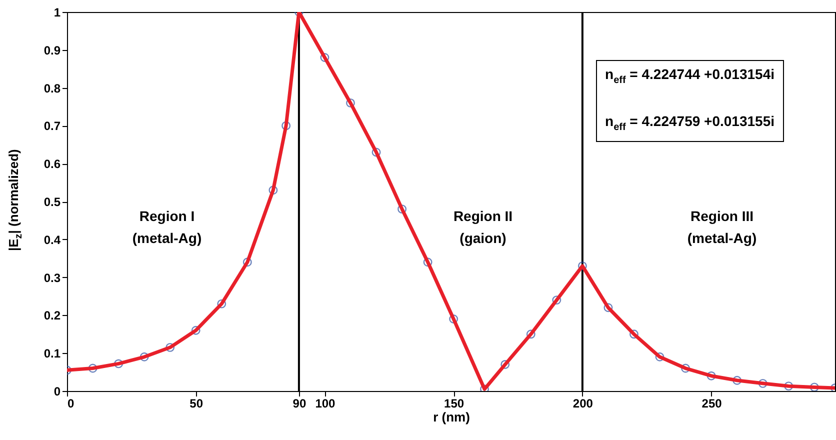  I want to click on x-tick-label: 0, so click(71, 403).